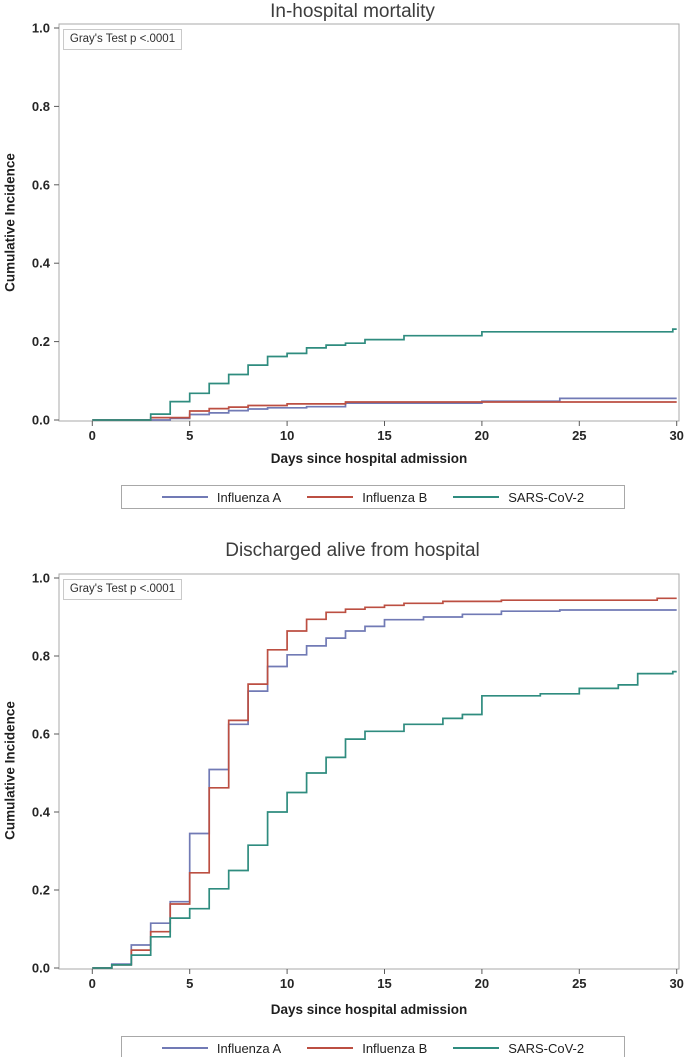 This screenshot has height=1057, width=685. I want to click on grays-test-annotation-mortality: Gray's Test p <.0001, so click(122, 39).